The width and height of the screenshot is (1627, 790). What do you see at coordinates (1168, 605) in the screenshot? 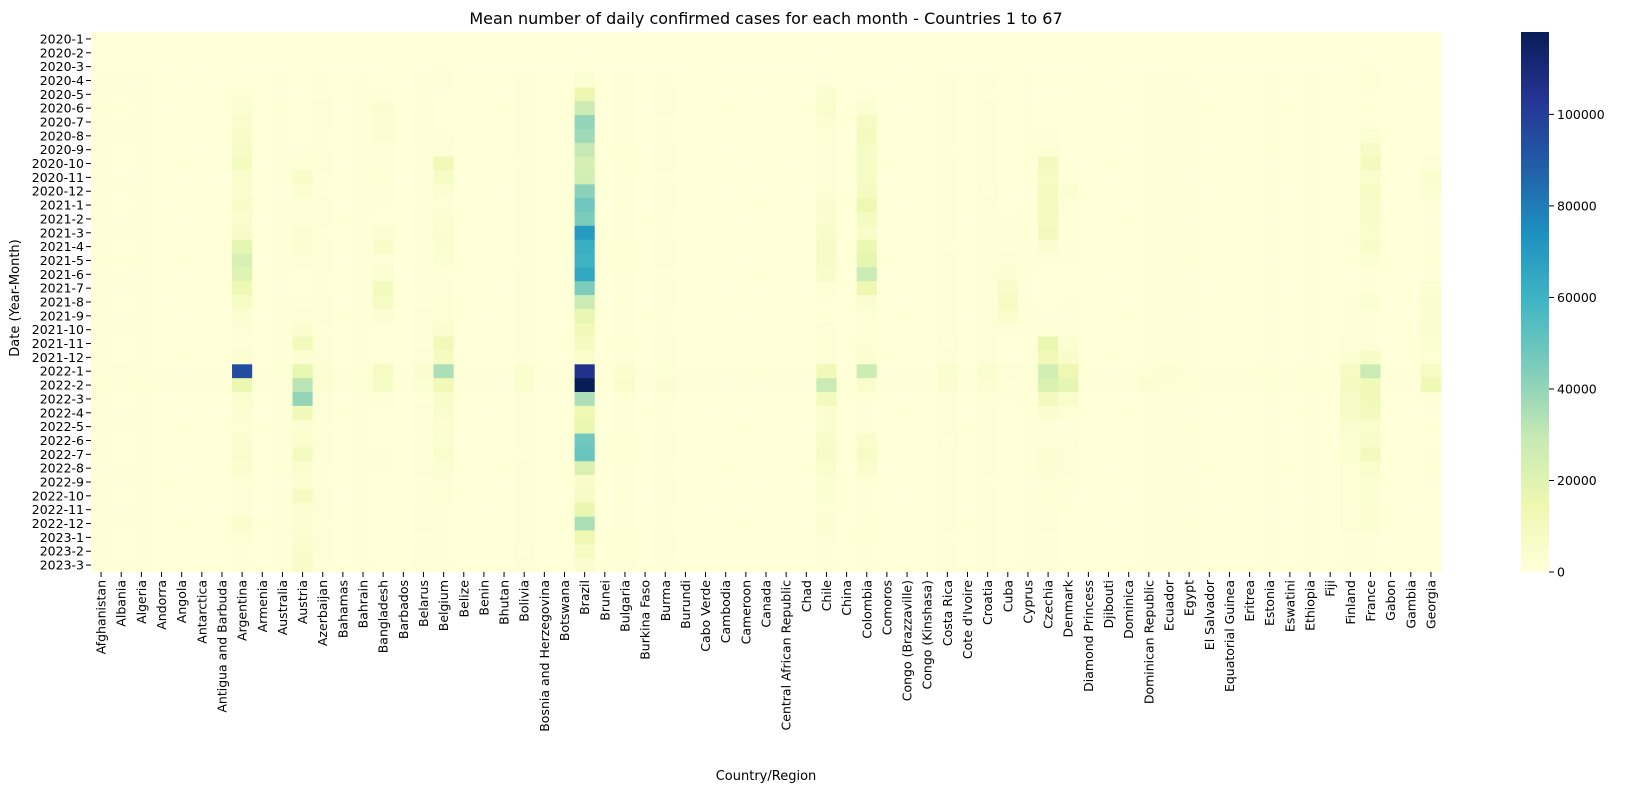
I see `x-tick-label: Ecuador` at bounding box center [1168, 605].